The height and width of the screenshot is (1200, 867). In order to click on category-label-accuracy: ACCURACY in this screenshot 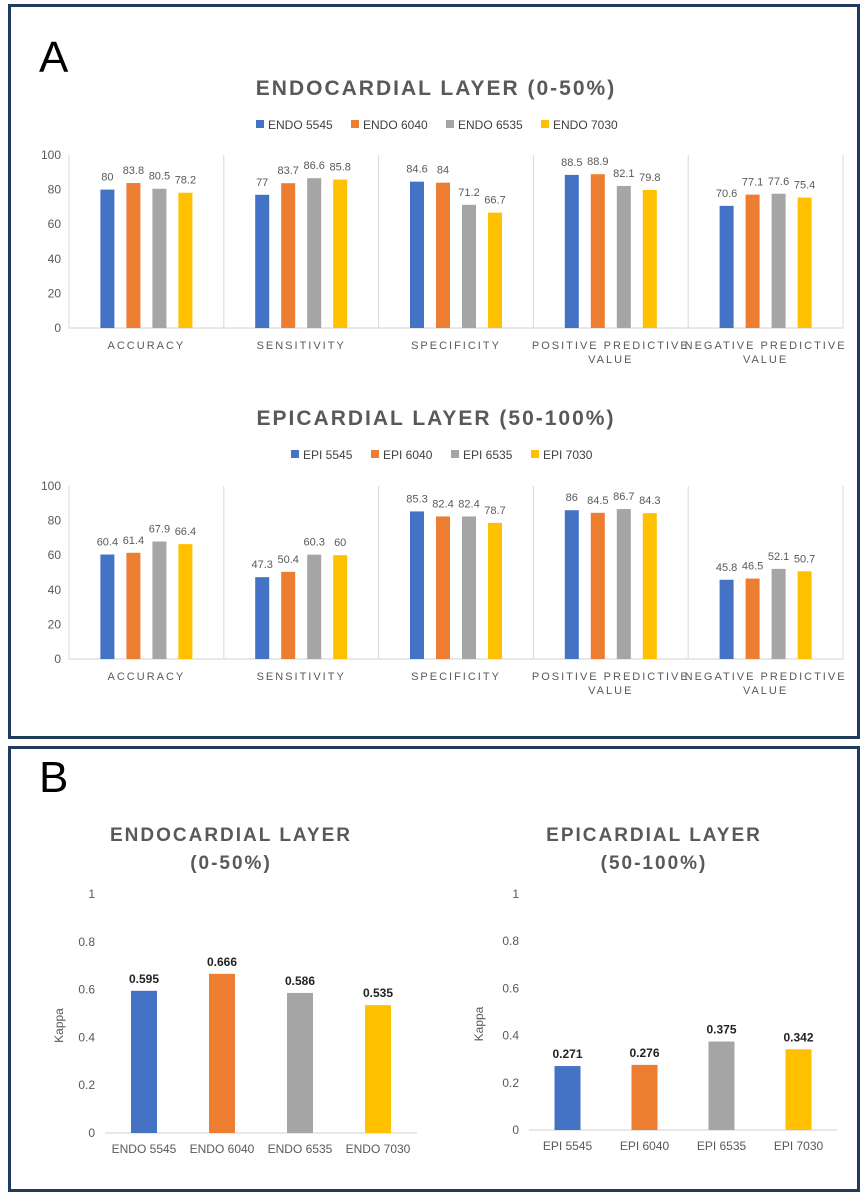, I will do `click(147, 346)`.